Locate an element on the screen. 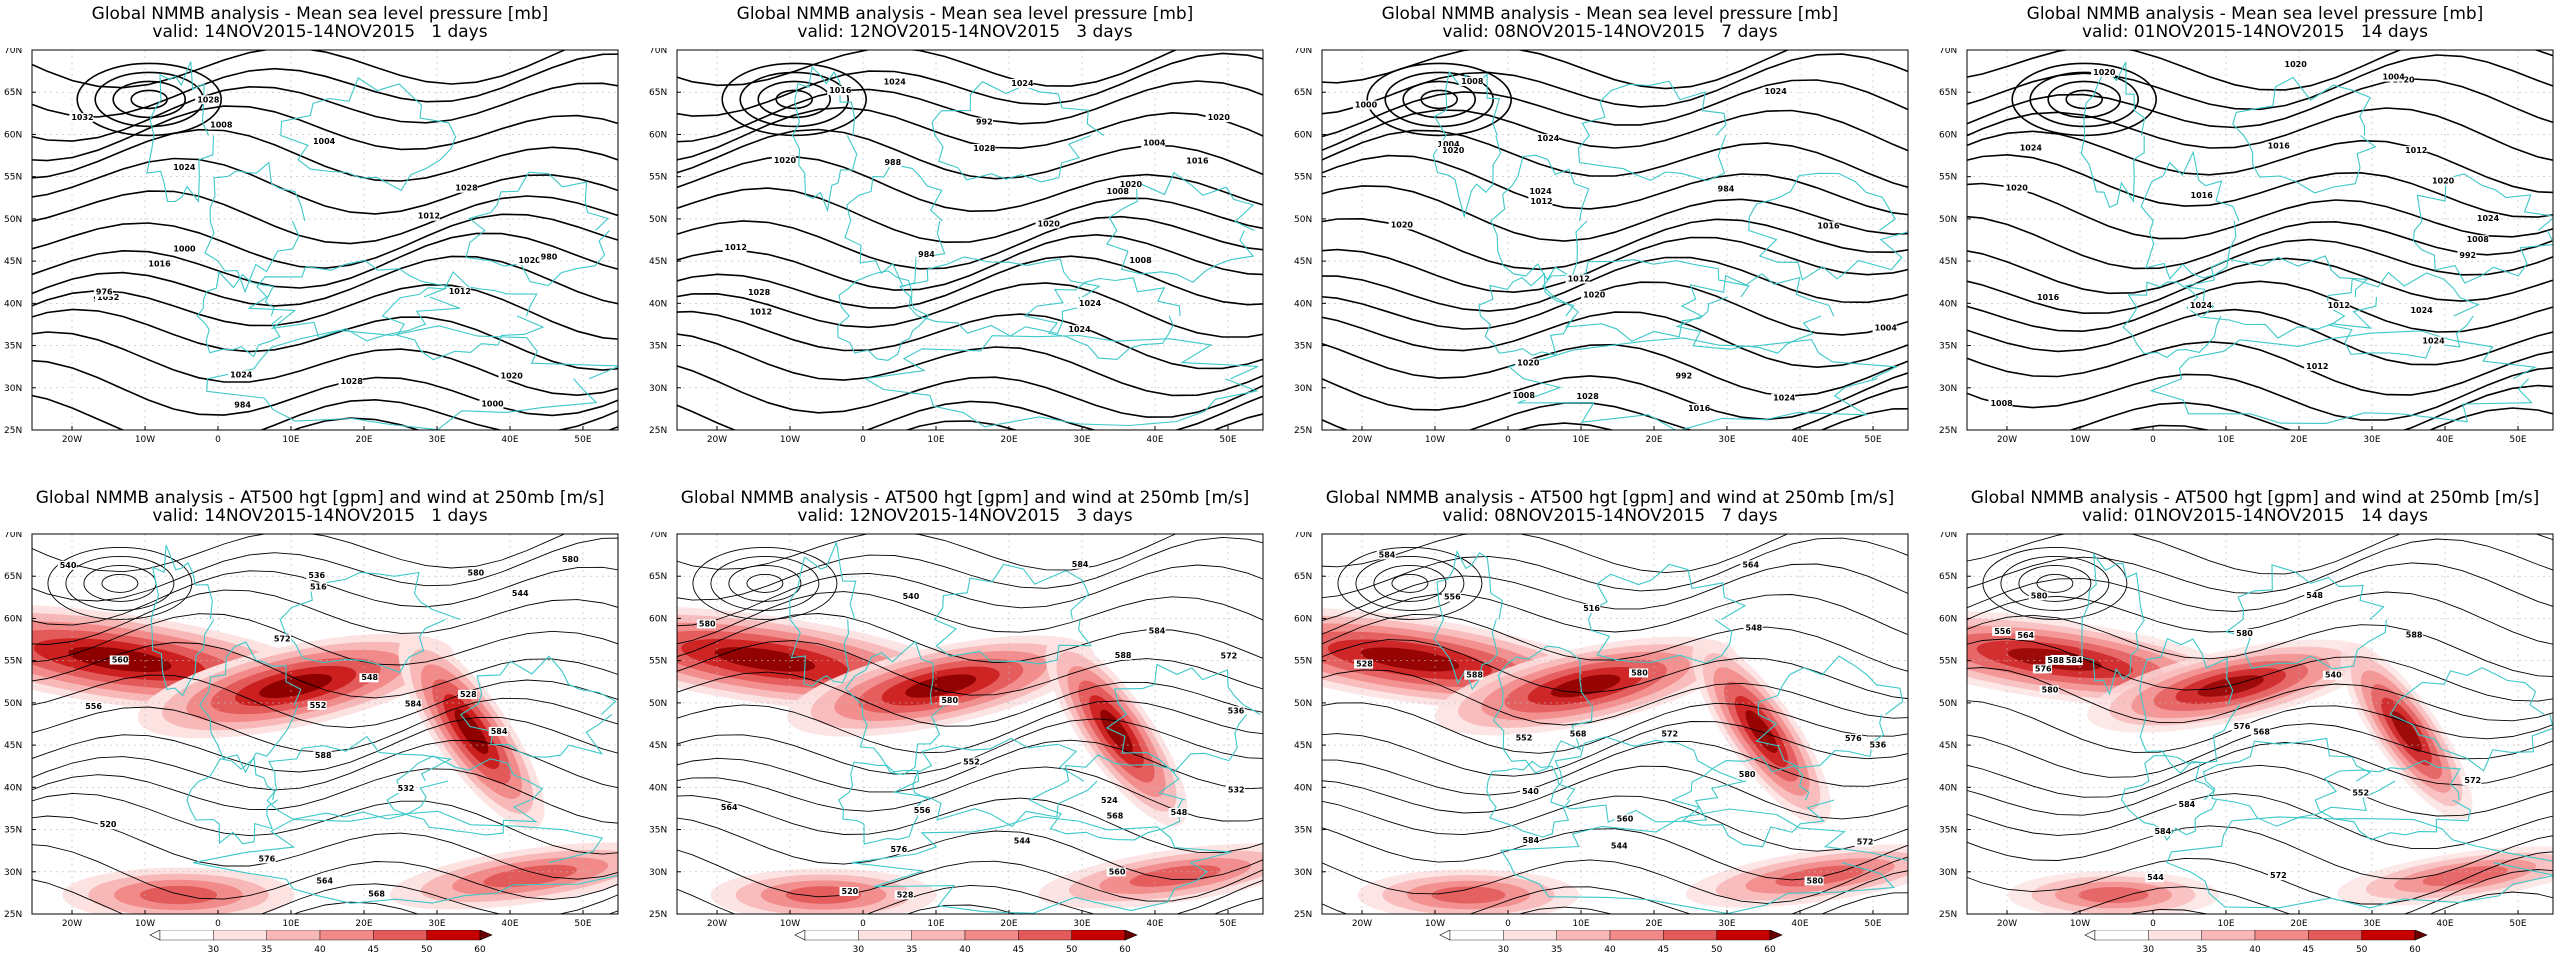  colorbar-tick-label: 50 is located at coordinates (1072, 950).